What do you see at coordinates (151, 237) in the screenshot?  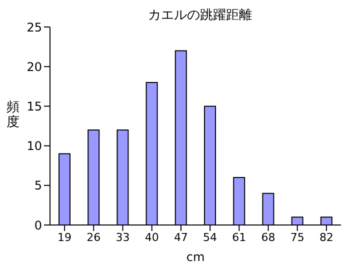 I see `x-tick-label: 40` at bounding box center [151, 237].